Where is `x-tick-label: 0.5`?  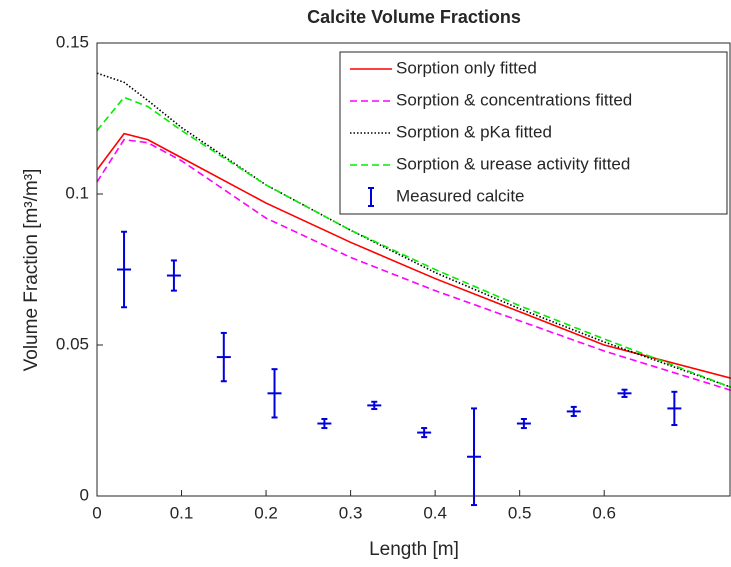
x-tick-label: 0.5 is located at coordinates (520, 512).